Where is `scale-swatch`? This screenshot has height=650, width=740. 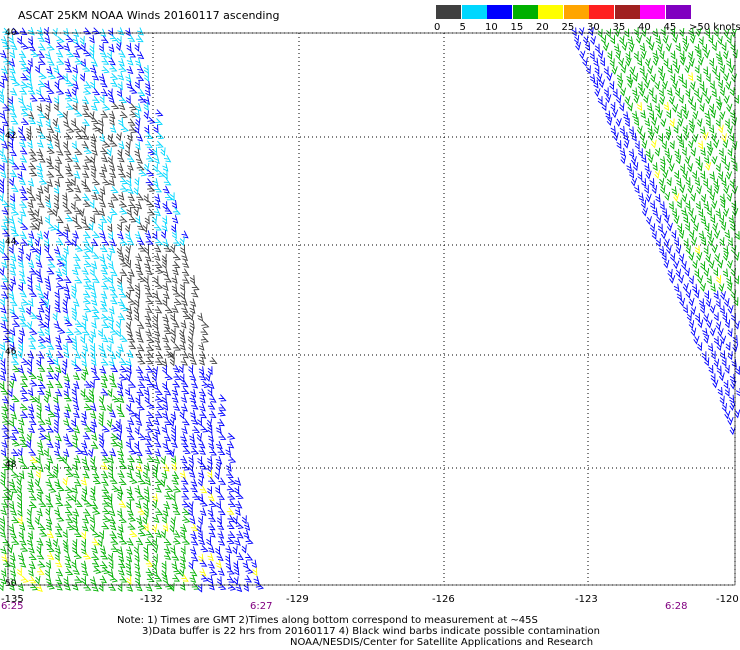 scale-swatch is located at coordinates (550, 12).